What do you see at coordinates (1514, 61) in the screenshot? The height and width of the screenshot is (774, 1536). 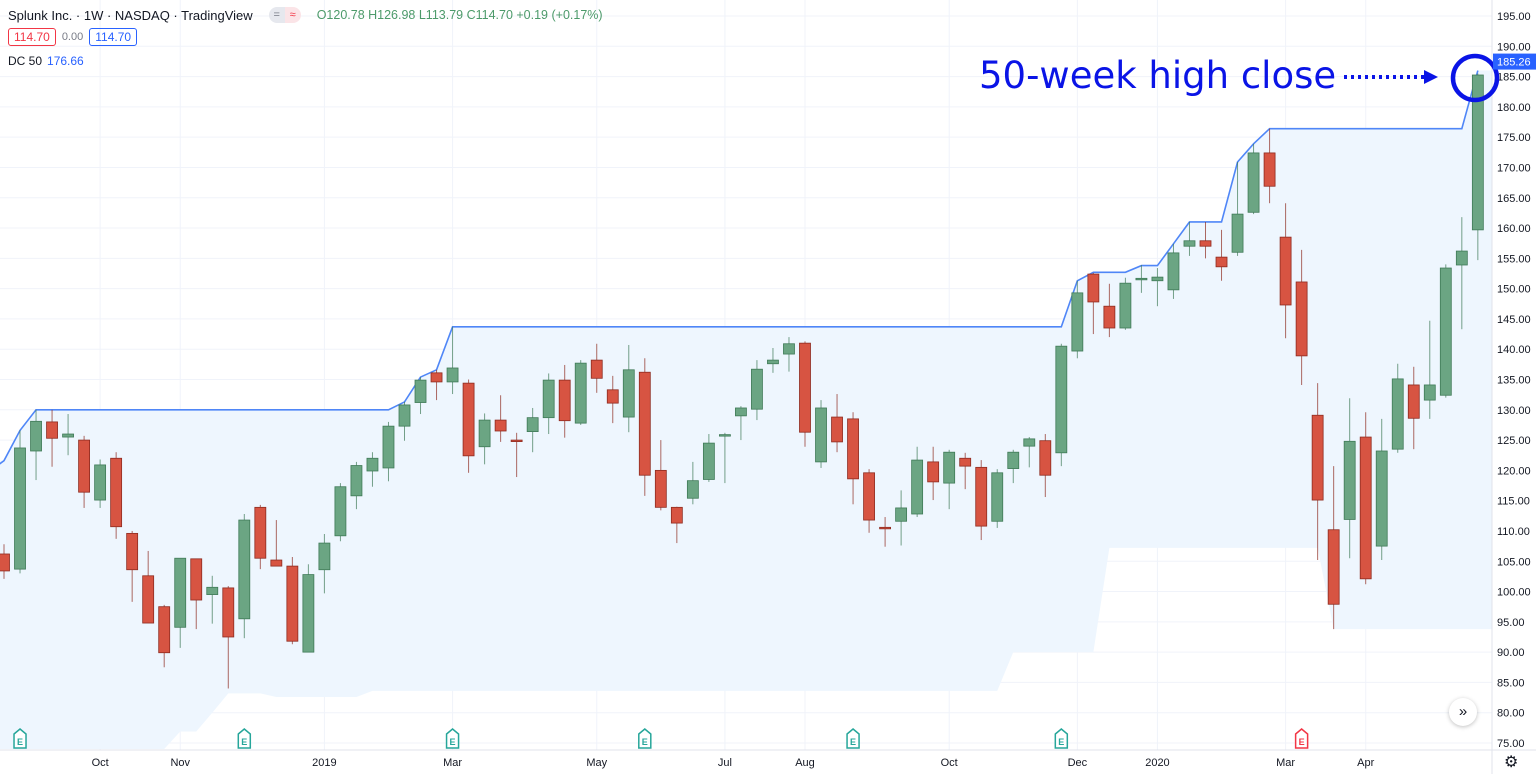 I see `last-price-bg` at bounding box center [1514, 61].